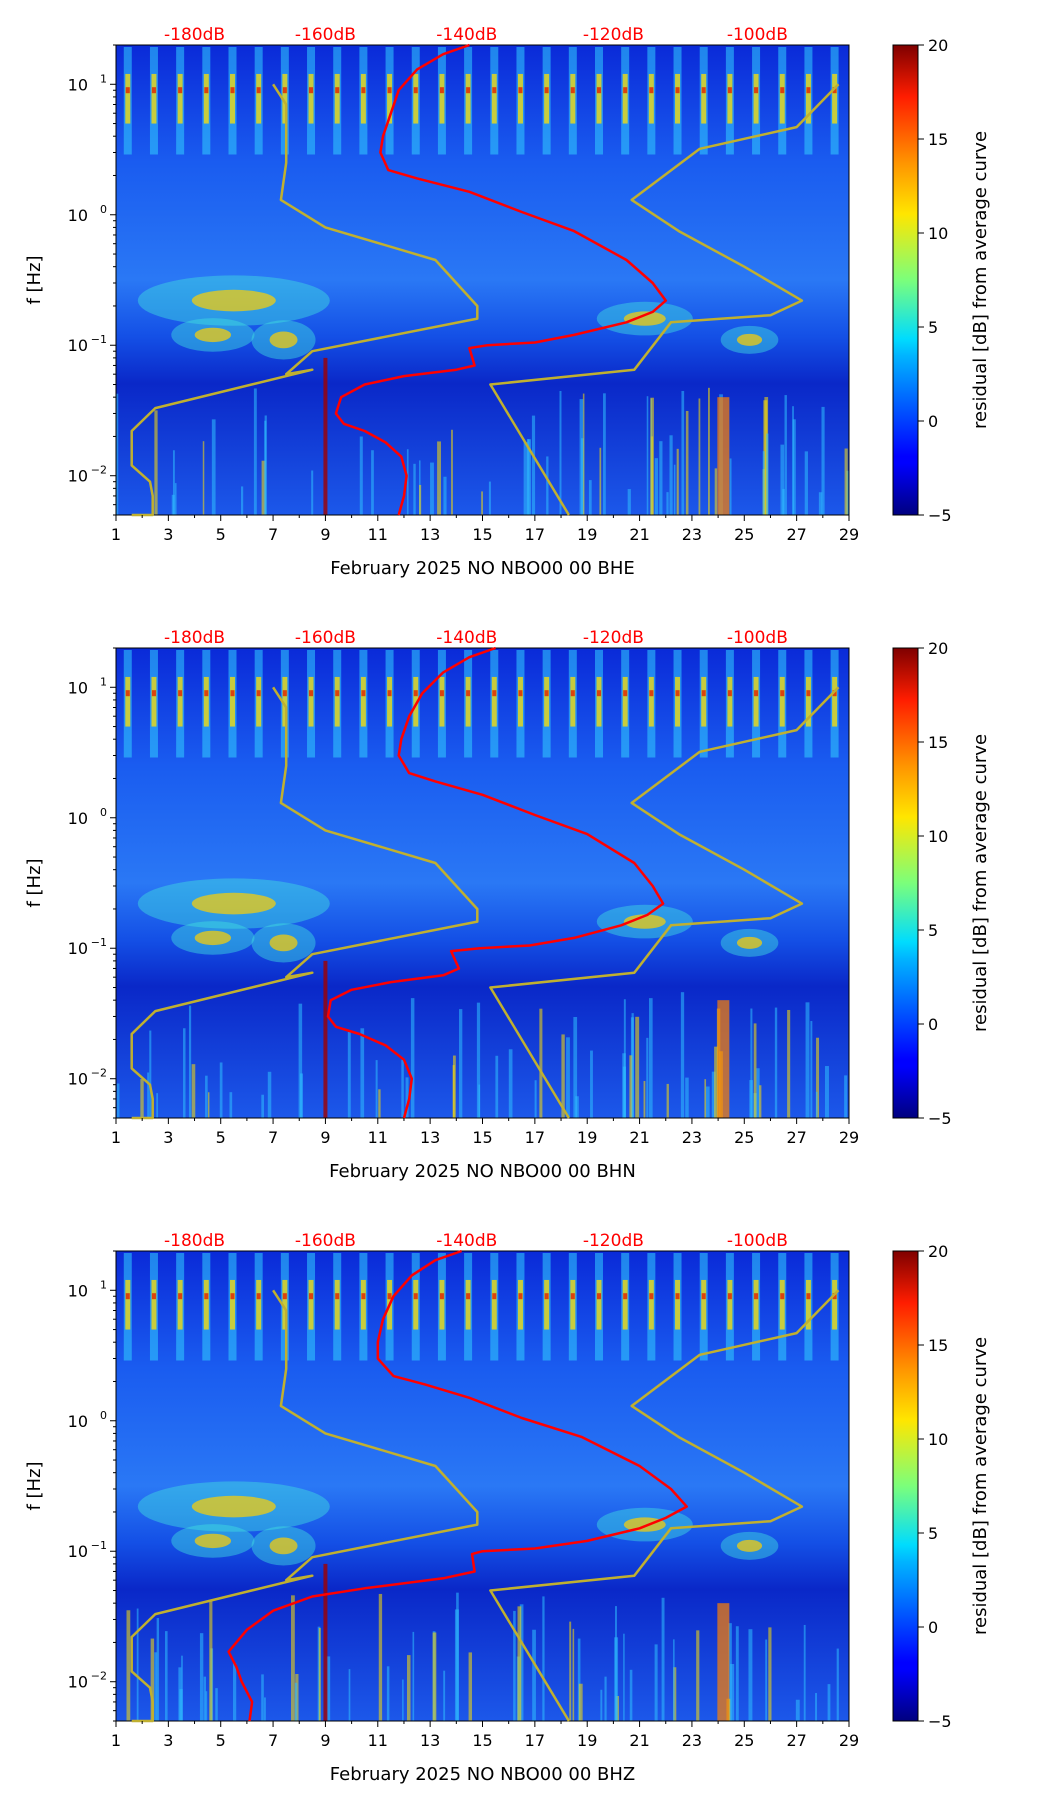  What do you see at coordinates (99, 1676) in the screenshot?
I see `y-tick-exponent: −2` at bounding box center [99, 1676].